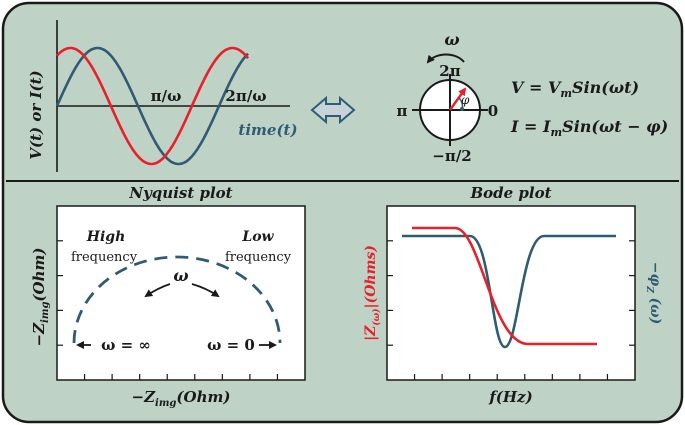 Image resolution: width=685 pixels, height=425 pixels. What do you see at coordinates (575, 89) in the screenshot?
I see `equation-voltage: V = VmSin(ωt)` at bounding box center [575, 89].